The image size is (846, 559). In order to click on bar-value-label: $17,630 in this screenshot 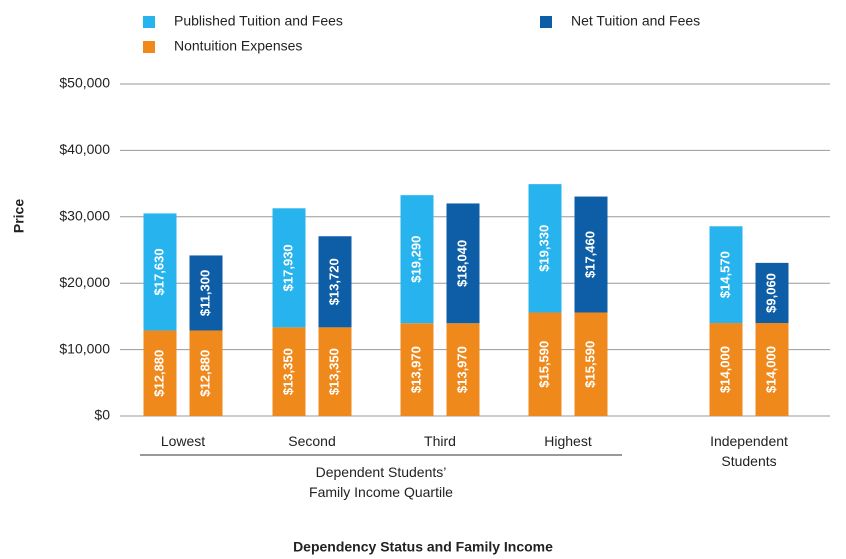, I will do `click(158, 271)`.